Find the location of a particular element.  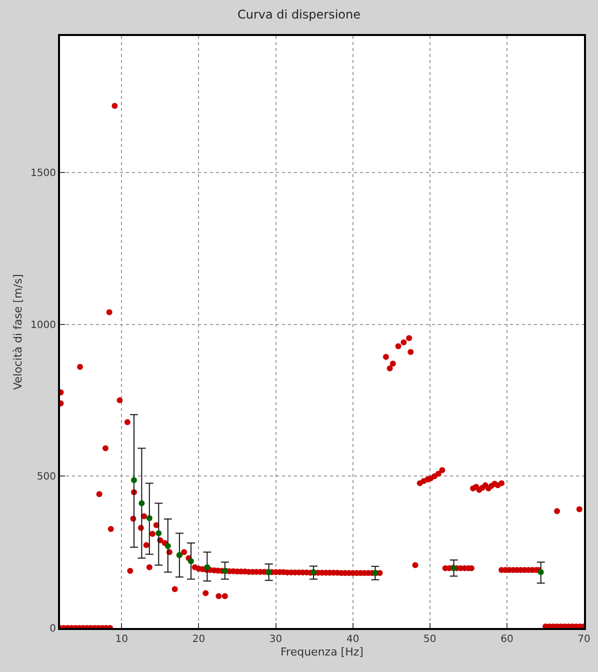

y-axis-title: Velocità di fase [m/s] is located at coordinates (18, 332).